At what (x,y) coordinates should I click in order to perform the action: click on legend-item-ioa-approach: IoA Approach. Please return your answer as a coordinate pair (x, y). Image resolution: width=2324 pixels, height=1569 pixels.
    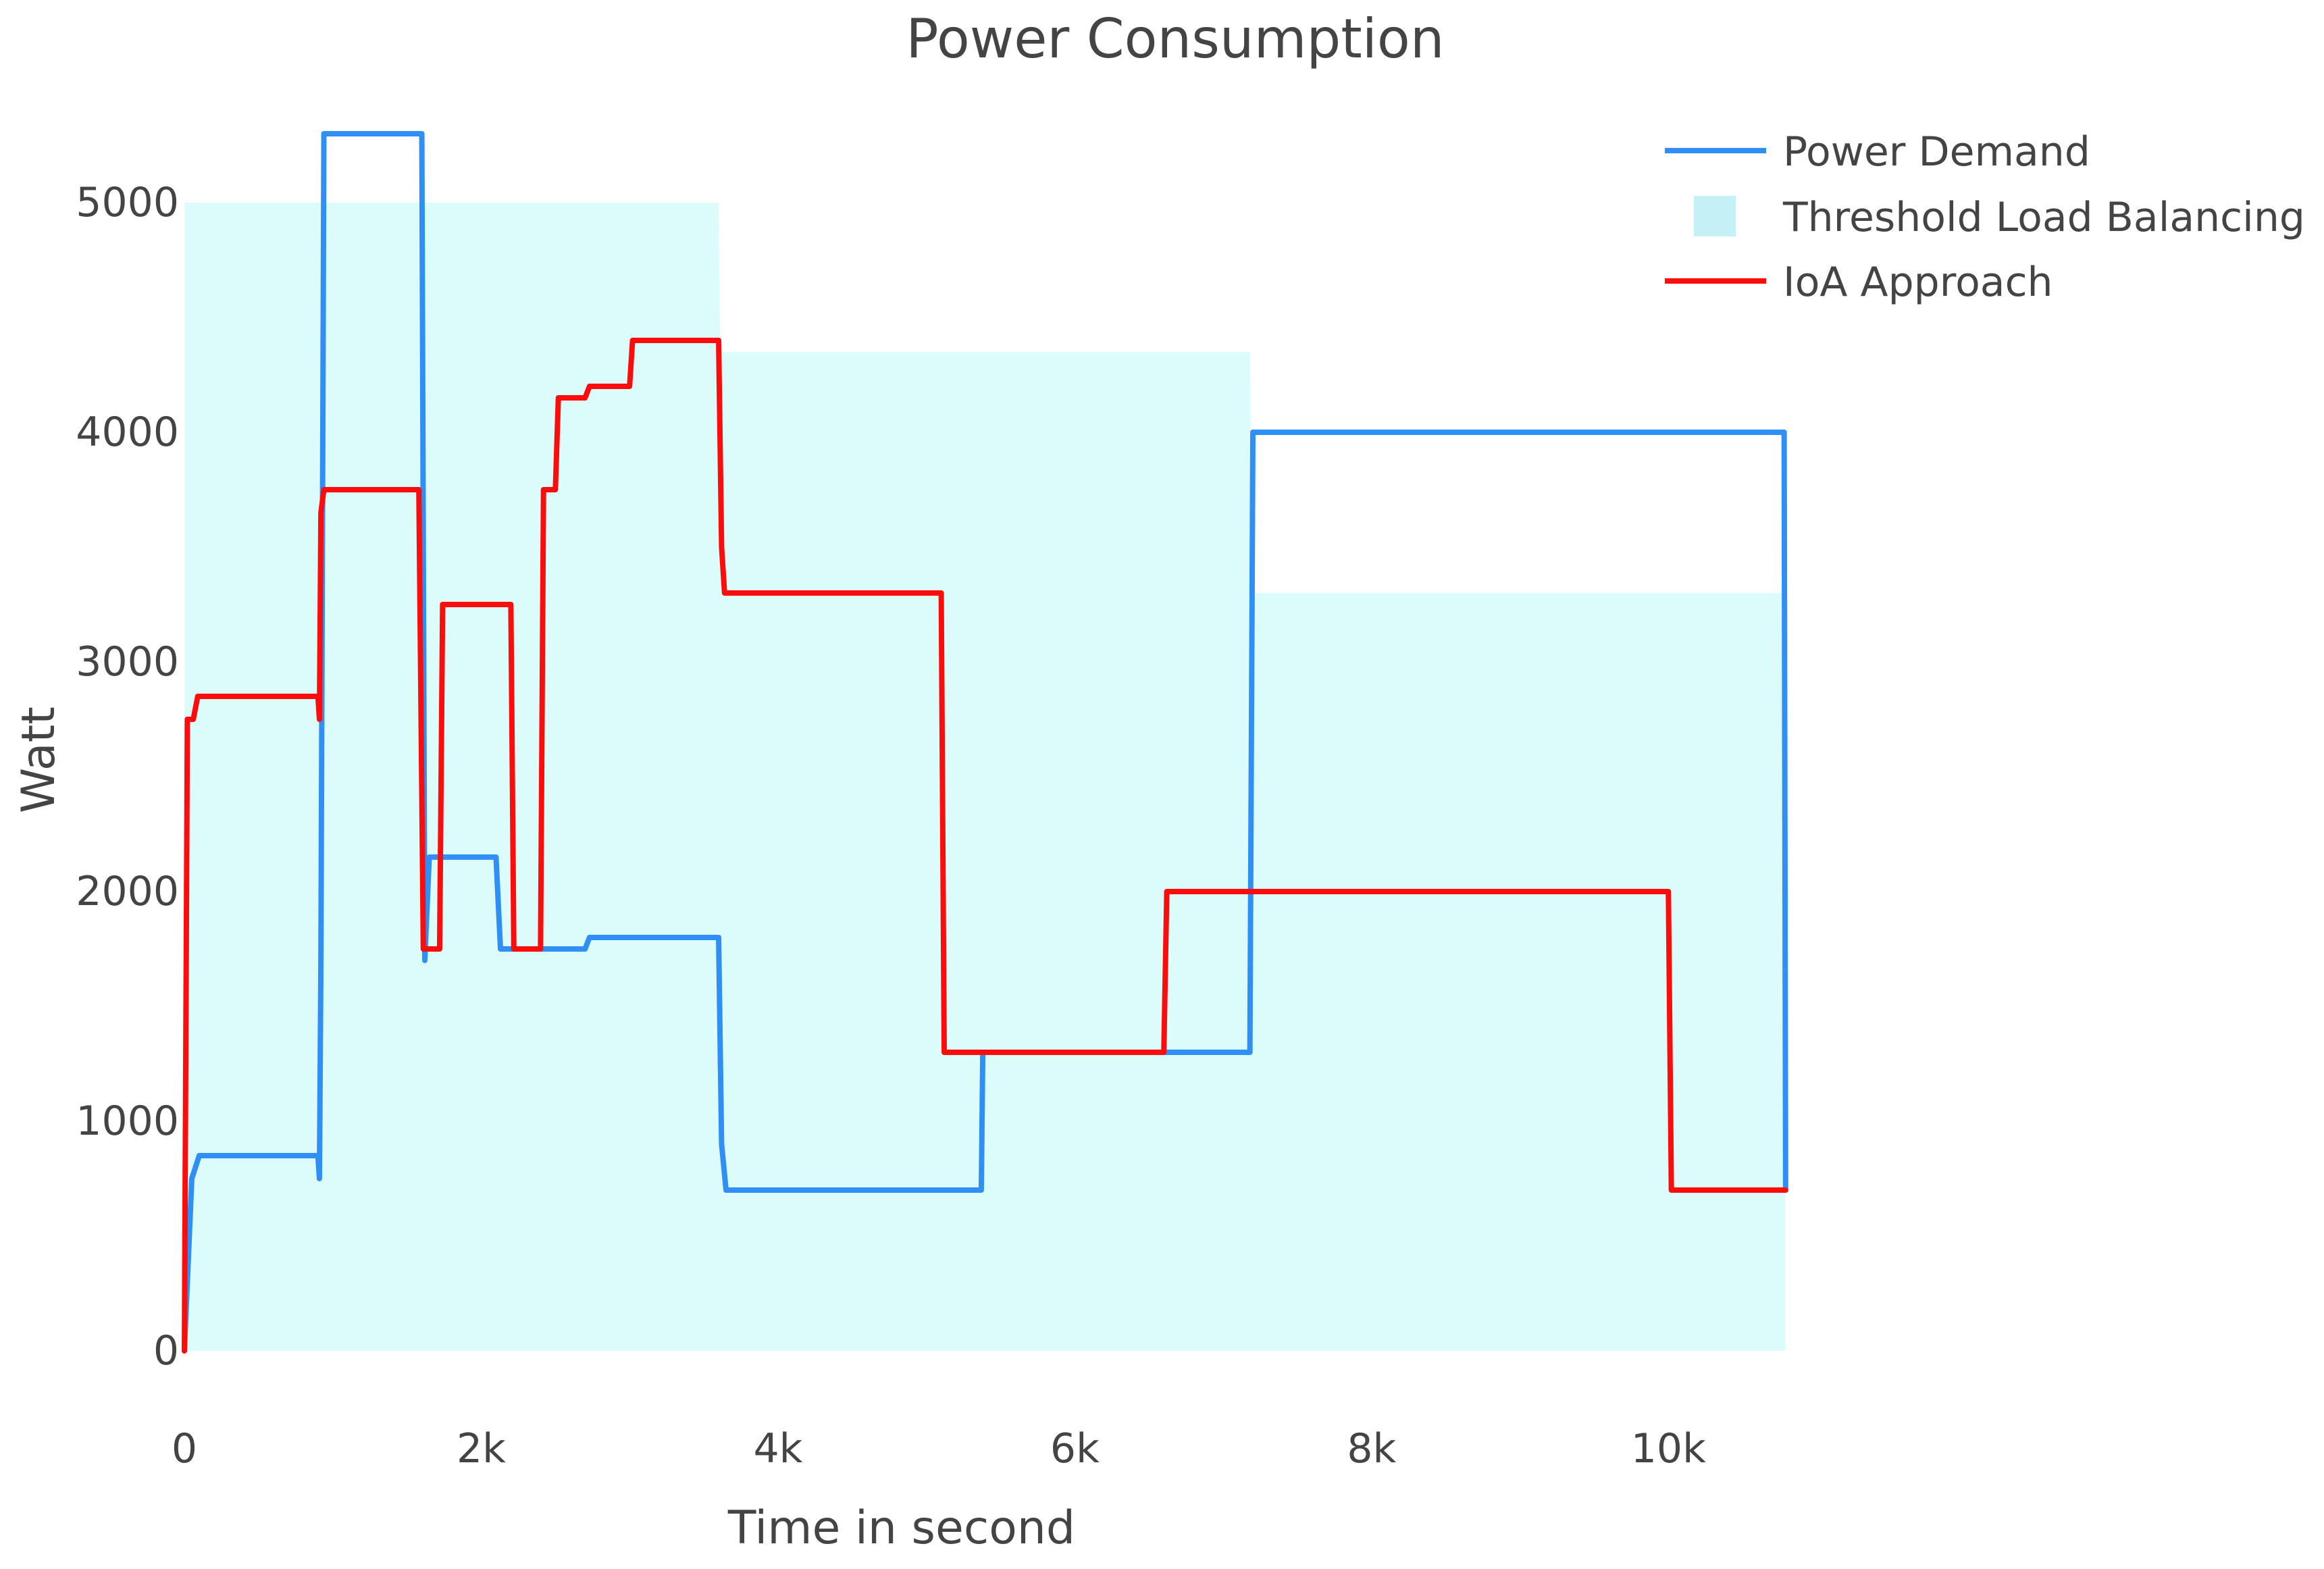
    Looking at the image, I should click on (1859, 282).